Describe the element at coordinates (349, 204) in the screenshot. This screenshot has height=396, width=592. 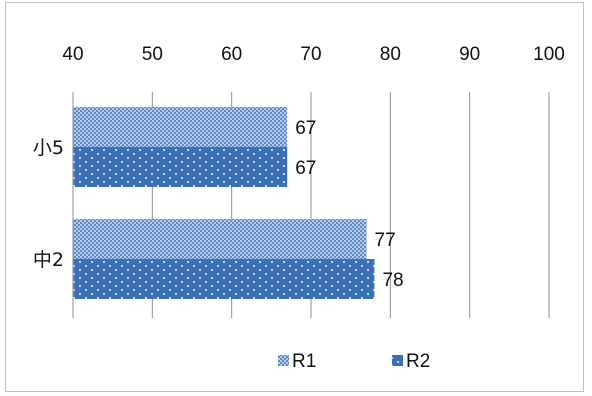
I see `data-labels: 67 67 77 78` at that location.